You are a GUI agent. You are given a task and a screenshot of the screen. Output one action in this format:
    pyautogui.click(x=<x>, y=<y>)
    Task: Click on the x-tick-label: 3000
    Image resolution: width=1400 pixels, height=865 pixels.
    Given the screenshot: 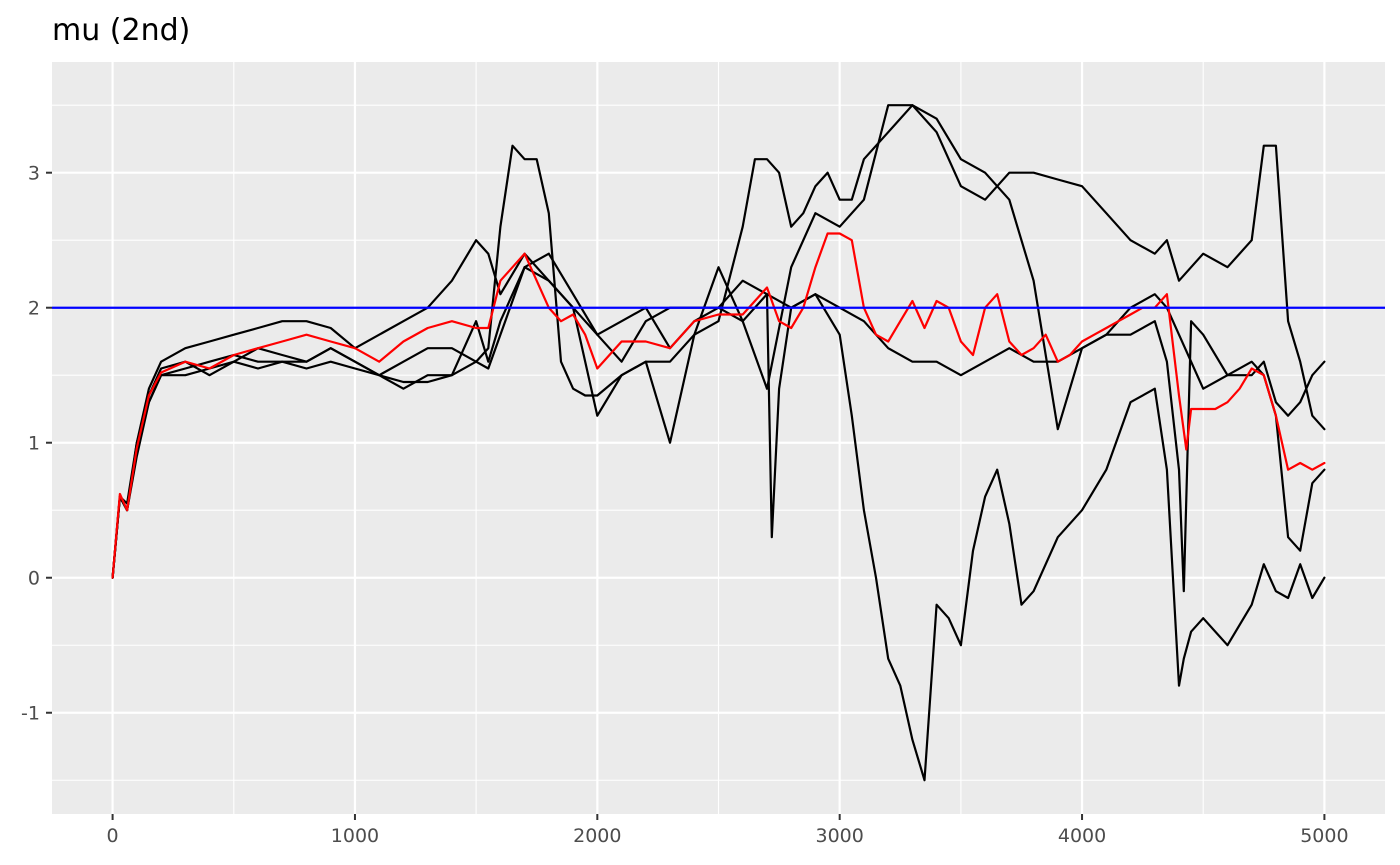 What is the action you would take?
    pyautogui.click(x=840, y=836)
    